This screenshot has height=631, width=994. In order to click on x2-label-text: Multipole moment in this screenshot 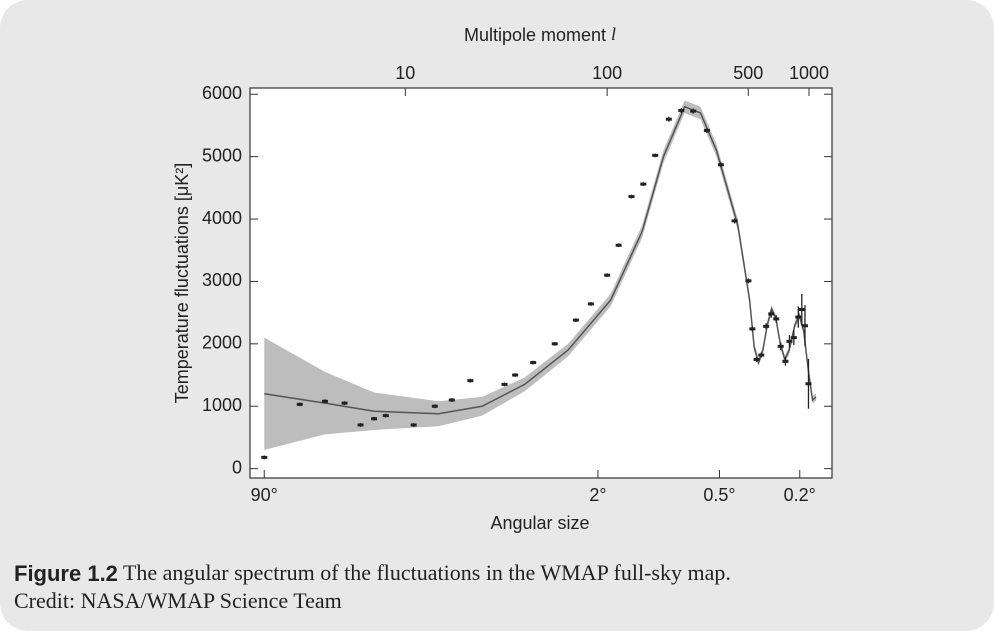, I will do `click(535, 35)`.